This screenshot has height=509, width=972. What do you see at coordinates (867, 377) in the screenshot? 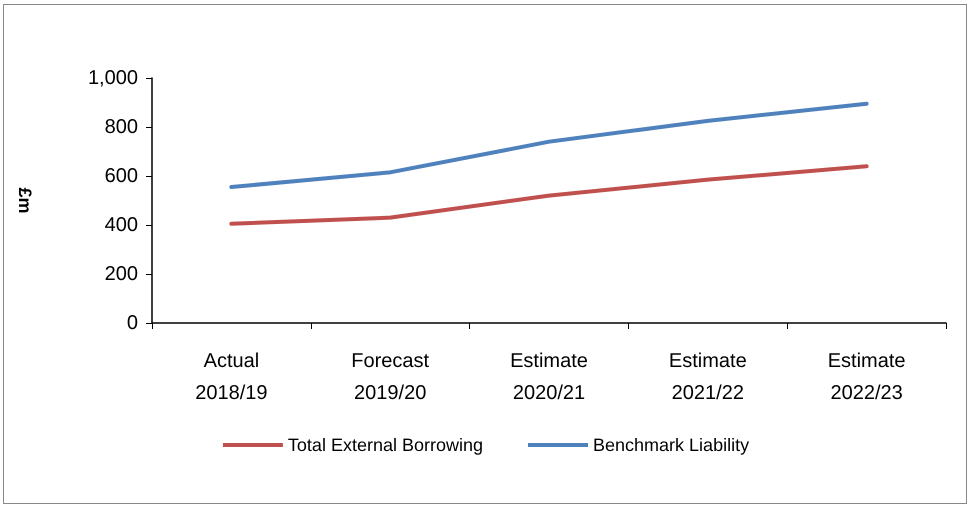
I see `x-tick-label: Estimate 2022/23` at bounding box center [867, 377].